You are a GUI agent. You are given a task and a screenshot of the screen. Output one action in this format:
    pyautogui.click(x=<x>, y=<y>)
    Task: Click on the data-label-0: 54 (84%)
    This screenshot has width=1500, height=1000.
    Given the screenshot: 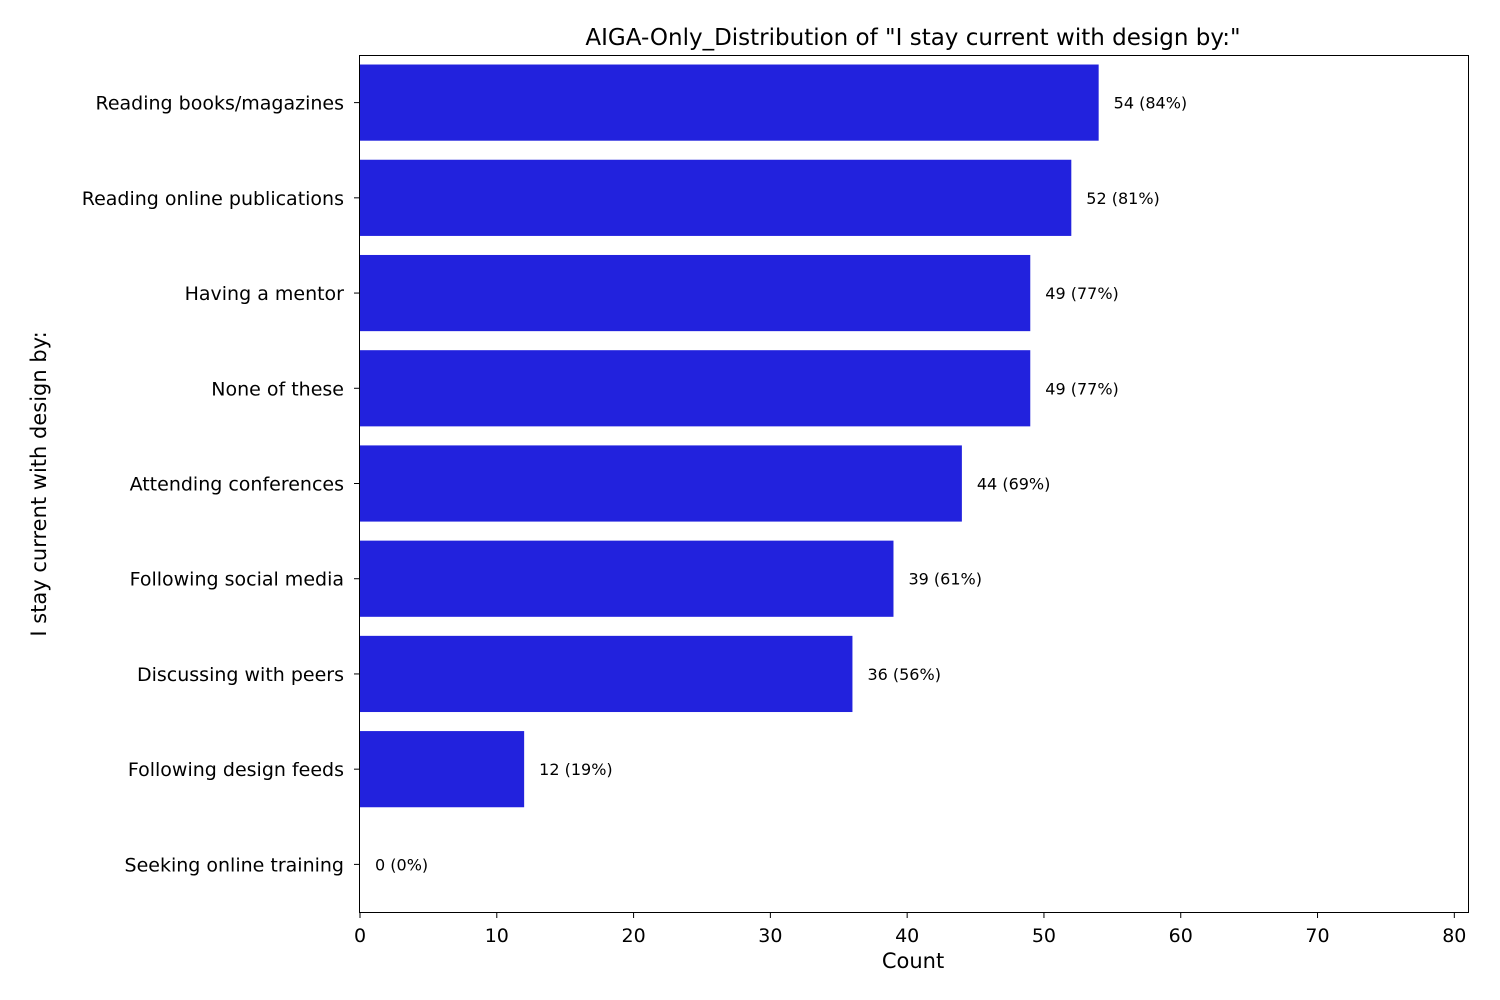 What is the action you would take?
    pyautogui.click(x=1151, y=103)
    